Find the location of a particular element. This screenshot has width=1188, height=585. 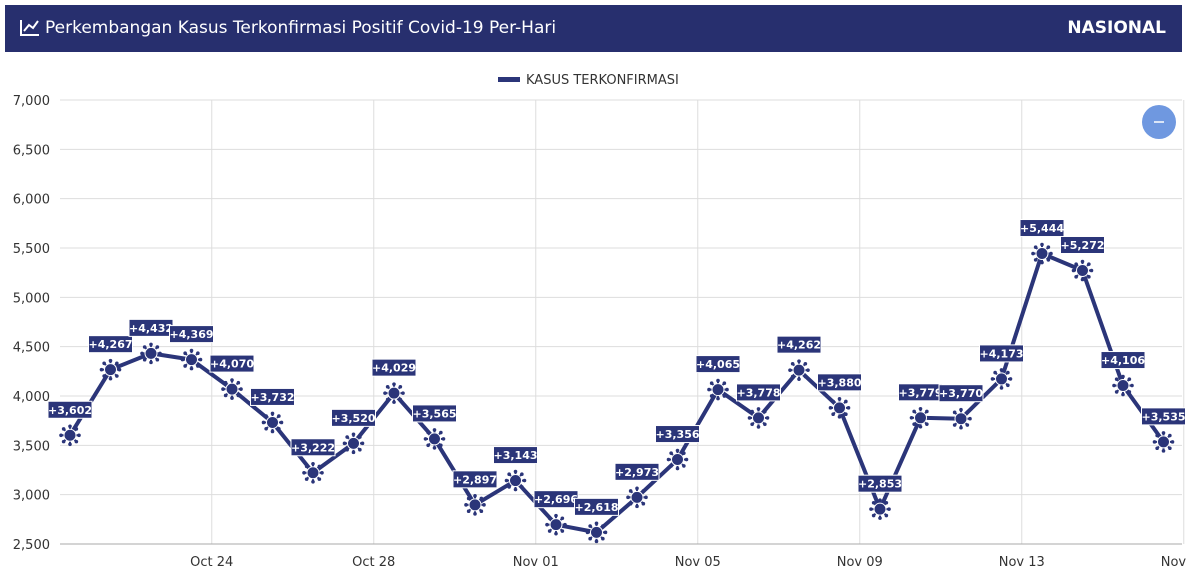

data-label: +3,770 is located at coordinates (961, 393).